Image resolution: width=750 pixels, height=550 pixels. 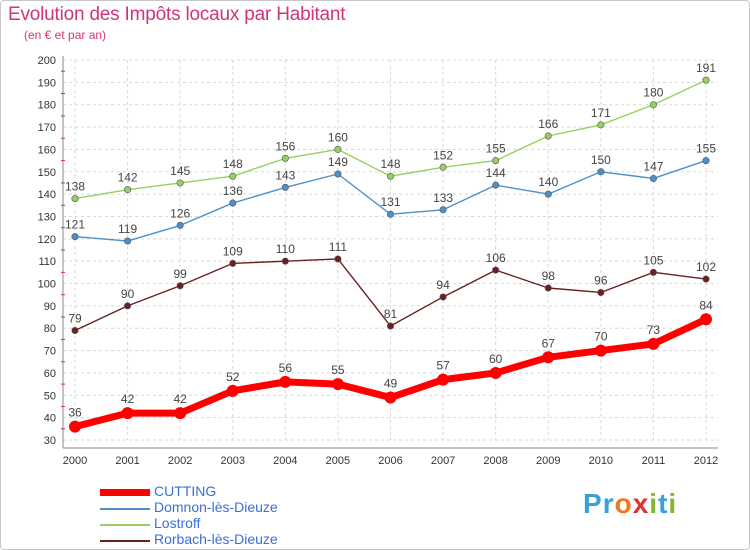 What do you see at coordinates (663, 503) in the screenshot?
I see `logo-letter: t` at bounding box center [663, 503].